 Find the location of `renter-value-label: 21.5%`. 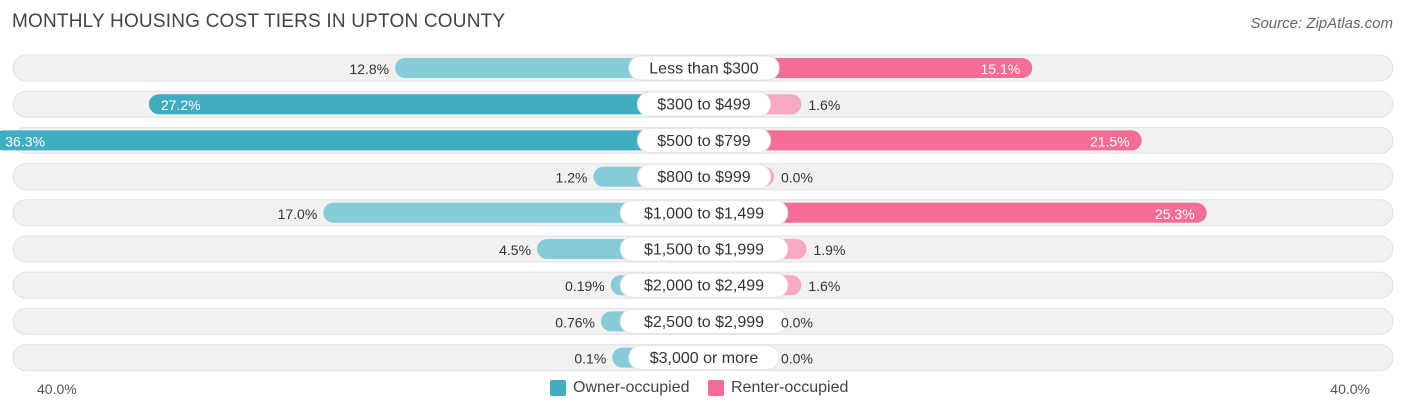

renter-value-label: 21.5% is located at coordinates (1110, 141).